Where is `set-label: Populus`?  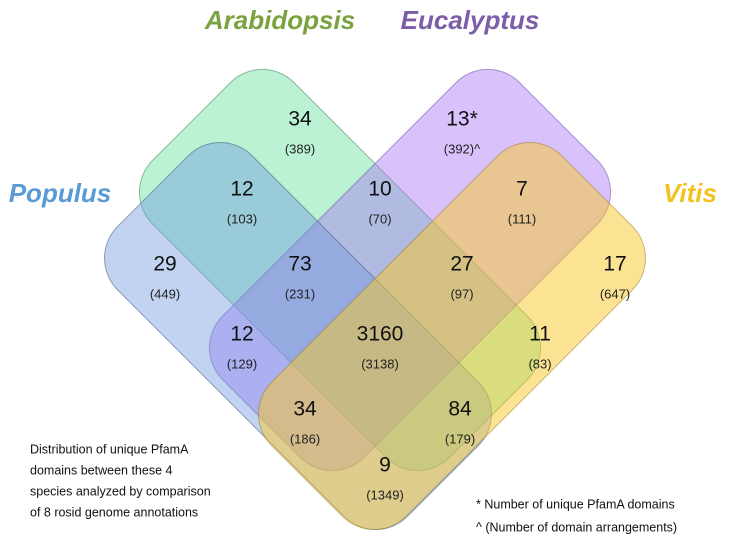
set-label: Populus is located at coordinates (60, 193).